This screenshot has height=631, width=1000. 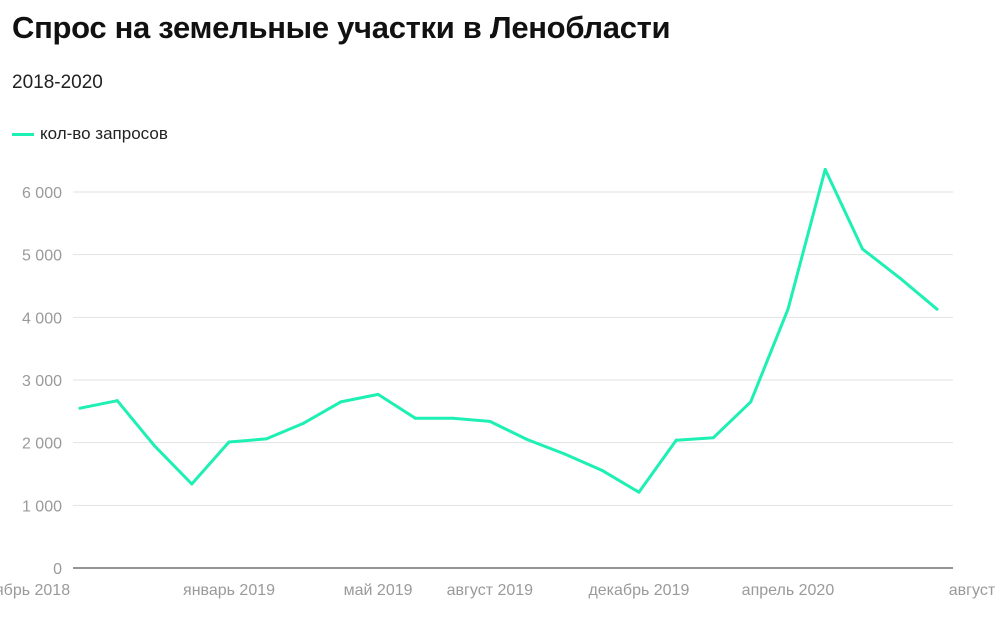 What do you see at coordinates (104, 133) in the screenshot?
I see `legend-label: кол-во запросов` at bounding box center [104, 133].